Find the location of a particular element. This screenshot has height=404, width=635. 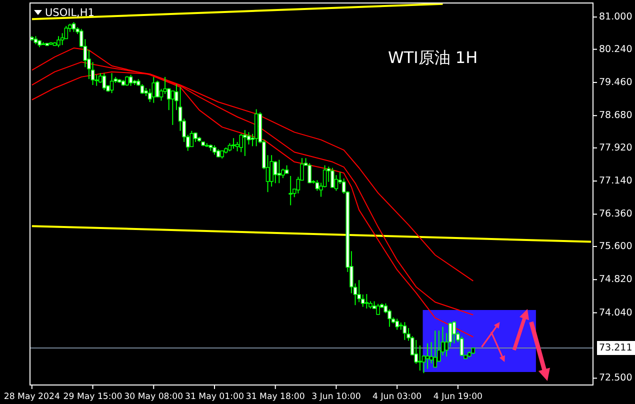

x-tick-label: 31 May 01:00 is located at coordinates (214, 397).